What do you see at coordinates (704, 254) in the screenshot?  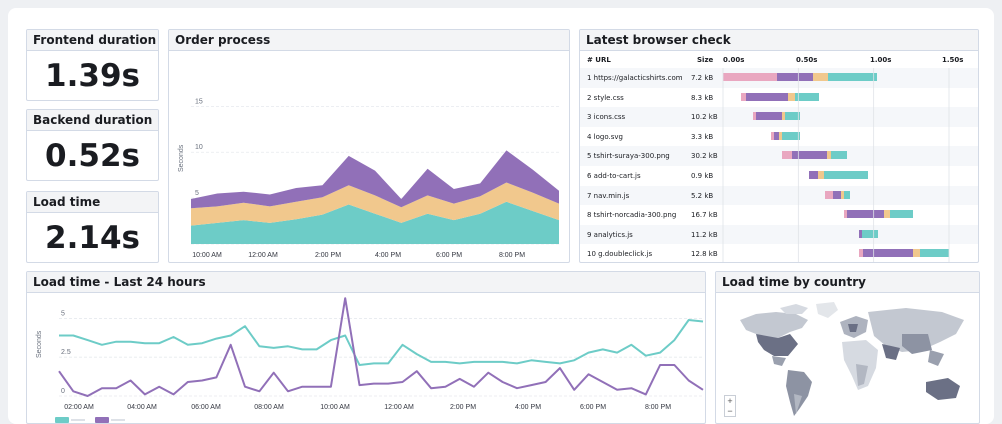 I see `resource-size: 12.8 kB` at bounding box center [704, 254].